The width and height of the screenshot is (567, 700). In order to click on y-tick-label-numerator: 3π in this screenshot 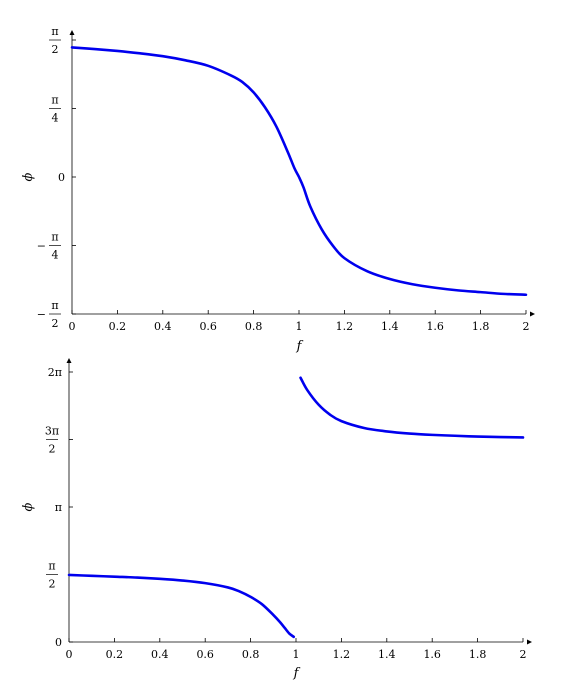, I will do `click(52, 431)`.